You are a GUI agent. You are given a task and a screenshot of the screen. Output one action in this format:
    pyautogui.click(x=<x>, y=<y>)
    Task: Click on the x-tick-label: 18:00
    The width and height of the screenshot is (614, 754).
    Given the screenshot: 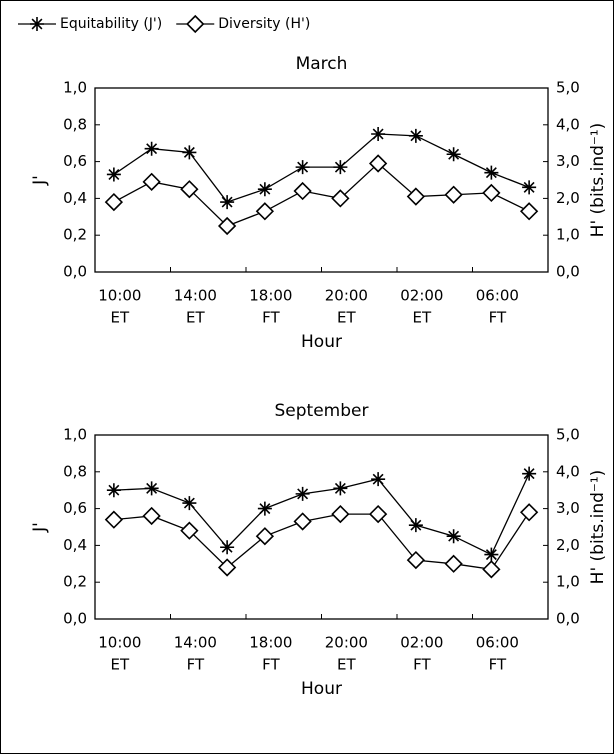 What is the action you would take?
    pyautogui.click(x=270, y=296)
    